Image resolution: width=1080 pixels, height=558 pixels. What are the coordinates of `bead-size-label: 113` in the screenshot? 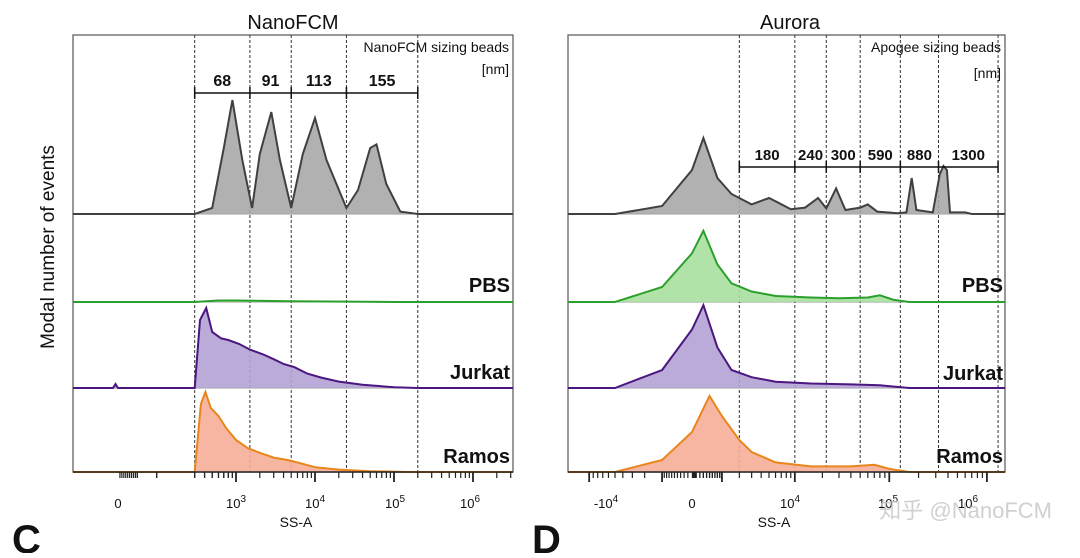 It's located at (319, 81).